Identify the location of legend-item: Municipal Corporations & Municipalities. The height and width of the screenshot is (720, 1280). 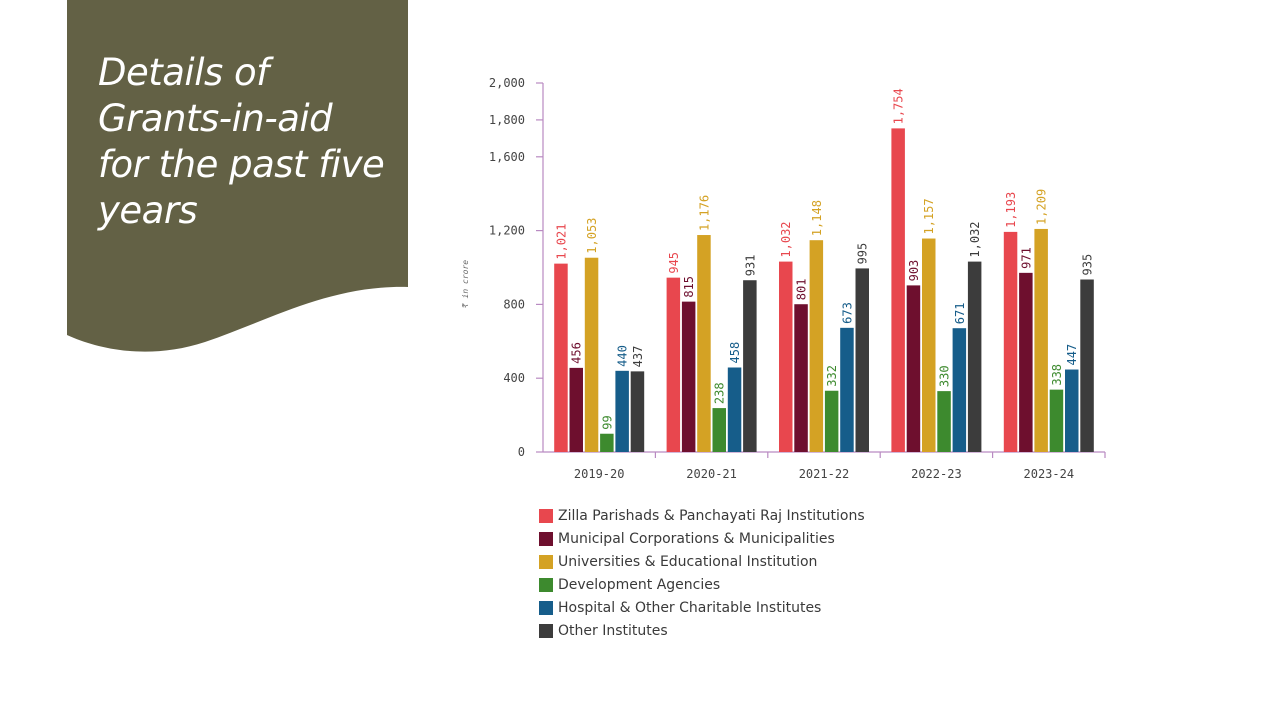
(702, 538).